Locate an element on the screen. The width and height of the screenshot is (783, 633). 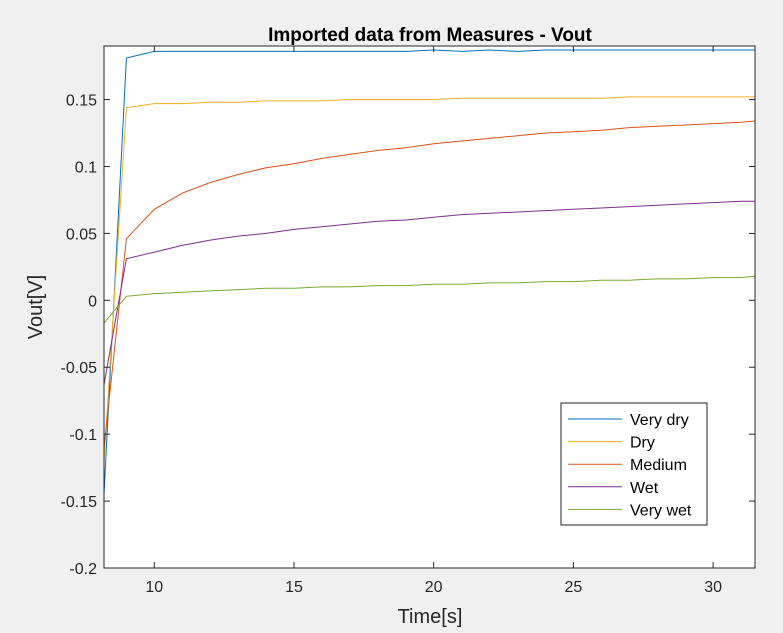
legend: Very dry Dry Medium Wet Very wet is located at coordinates (634, 464).